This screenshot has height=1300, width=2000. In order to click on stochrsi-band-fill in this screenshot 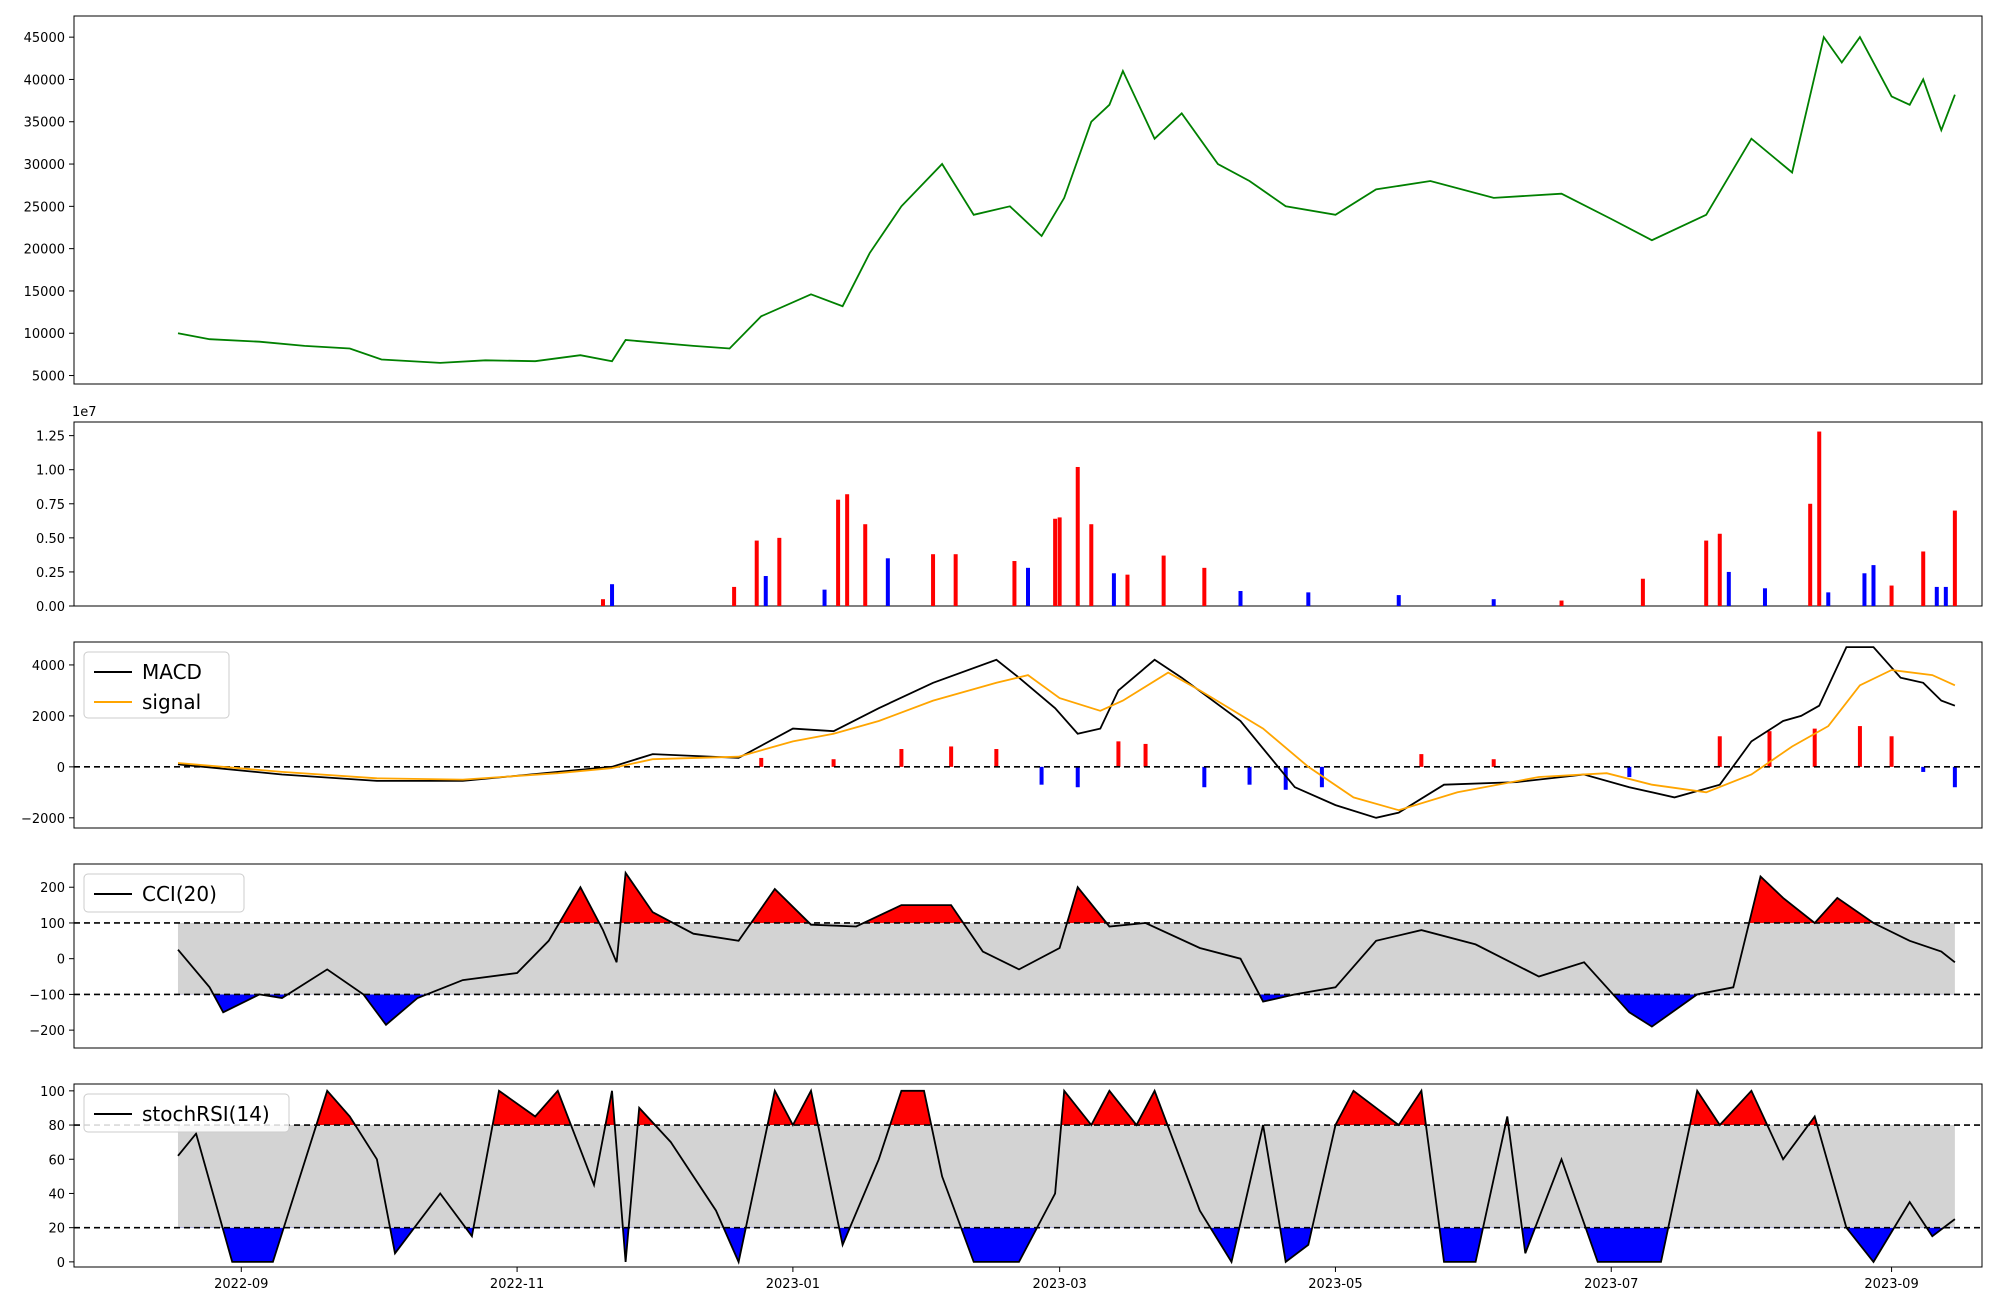, I will do `click(1066, 1176)`.